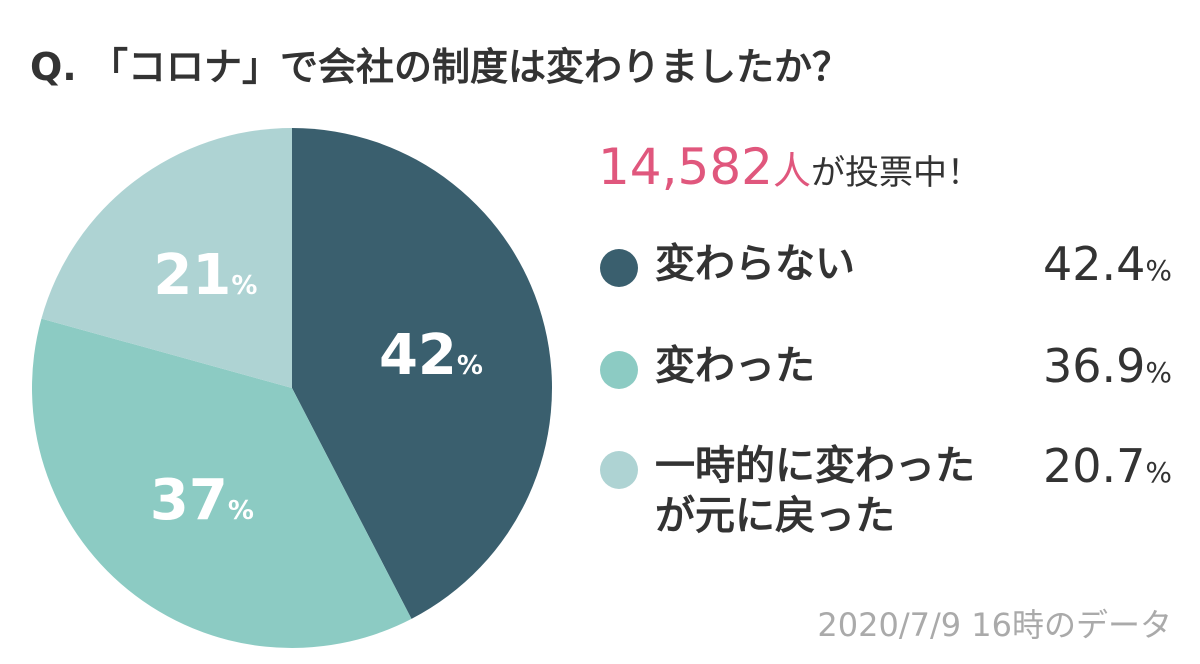  Describe the element at coordinates (167, 258) in the screenshot. I see `pie-slice` at that location.